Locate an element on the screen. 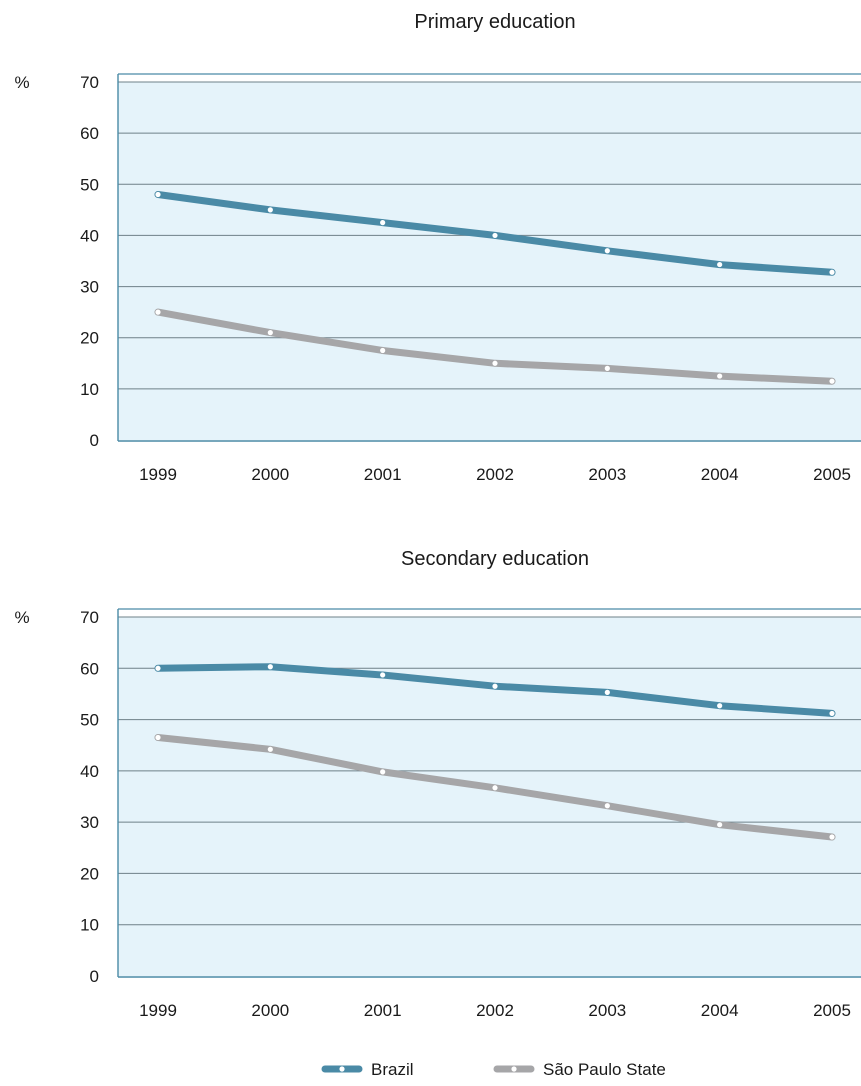 Image resolution: width=861 pixels, height=1086 pixels. chart-title: Secondary education is located at coordinates (495, 559).